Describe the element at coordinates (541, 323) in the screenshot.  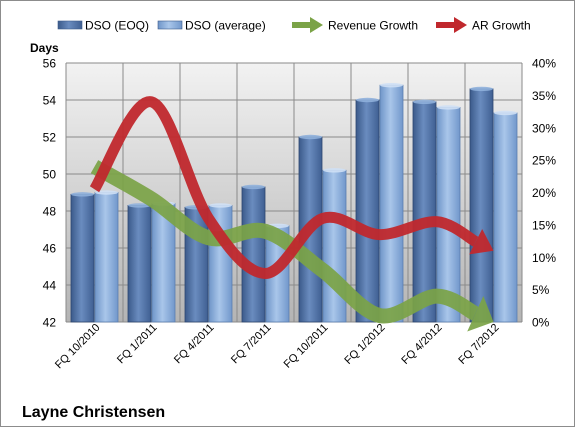
I see `y-right-tick-label: 0%` at that location.